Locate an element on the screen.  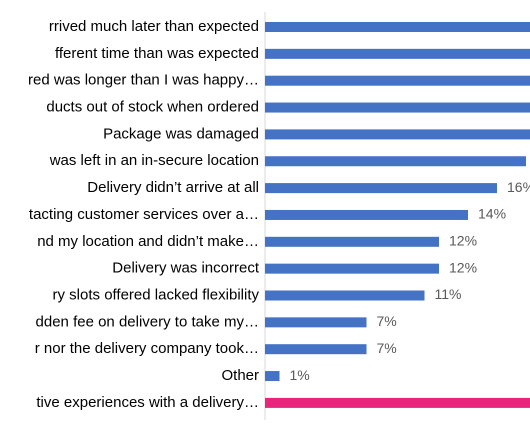
value-label: 16% is located at coordinates (518, 187).